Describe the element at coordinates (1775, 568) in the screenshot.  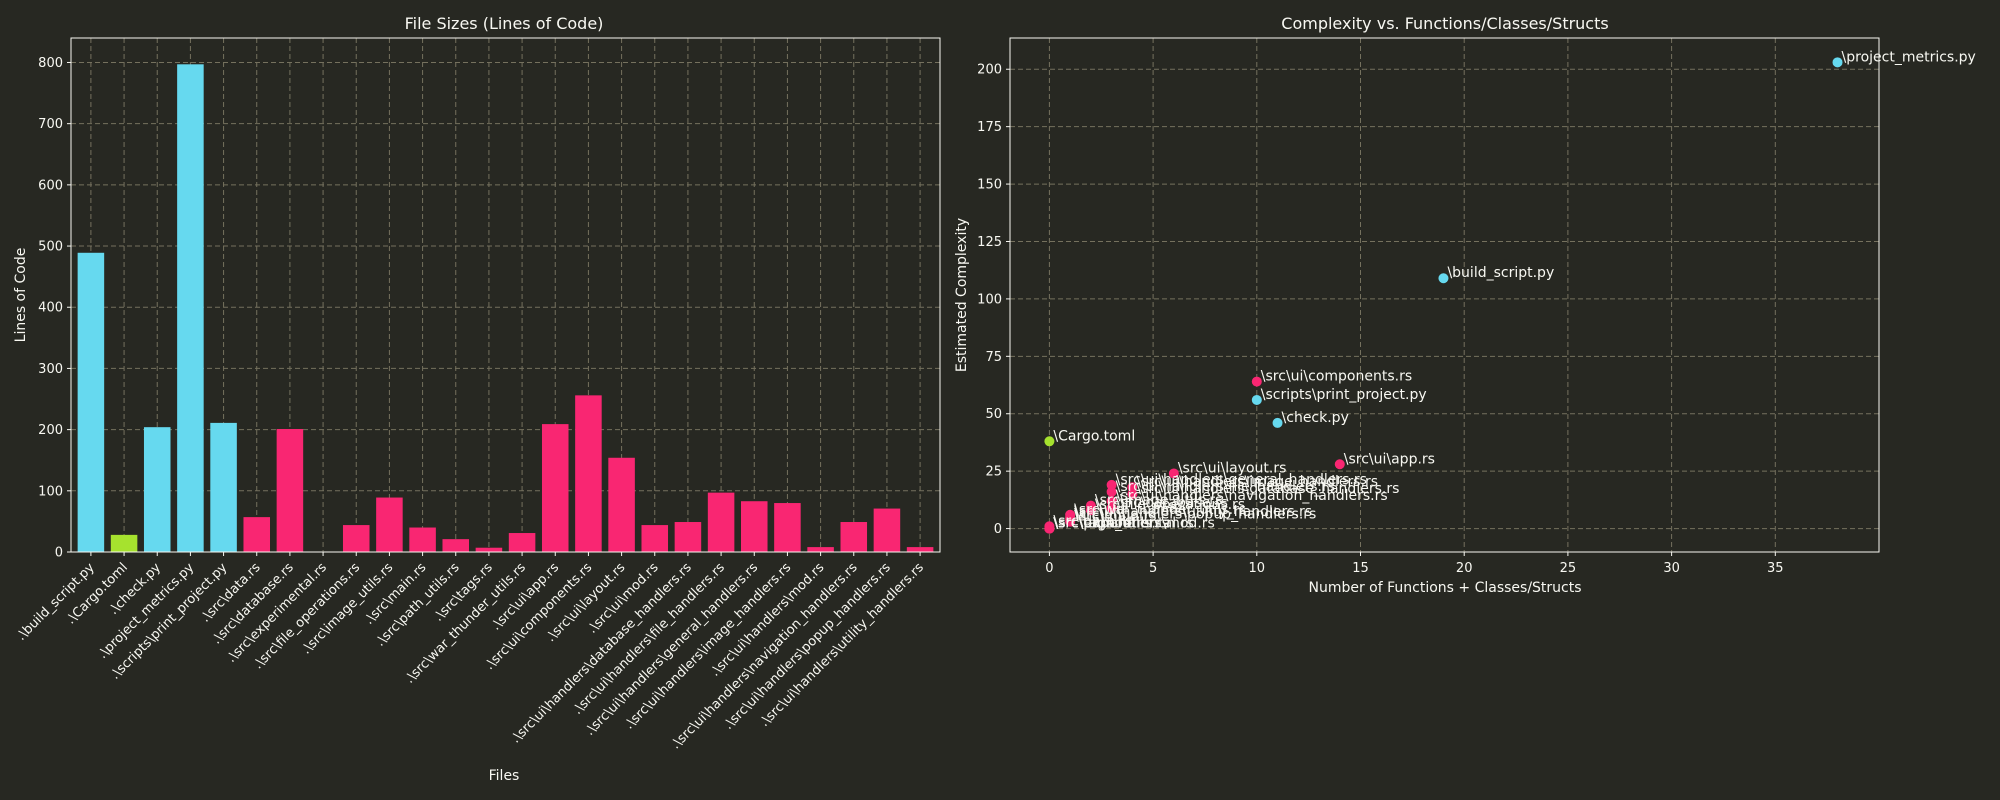
I see `scatter-chart-x-tick-label: 35` at that location.